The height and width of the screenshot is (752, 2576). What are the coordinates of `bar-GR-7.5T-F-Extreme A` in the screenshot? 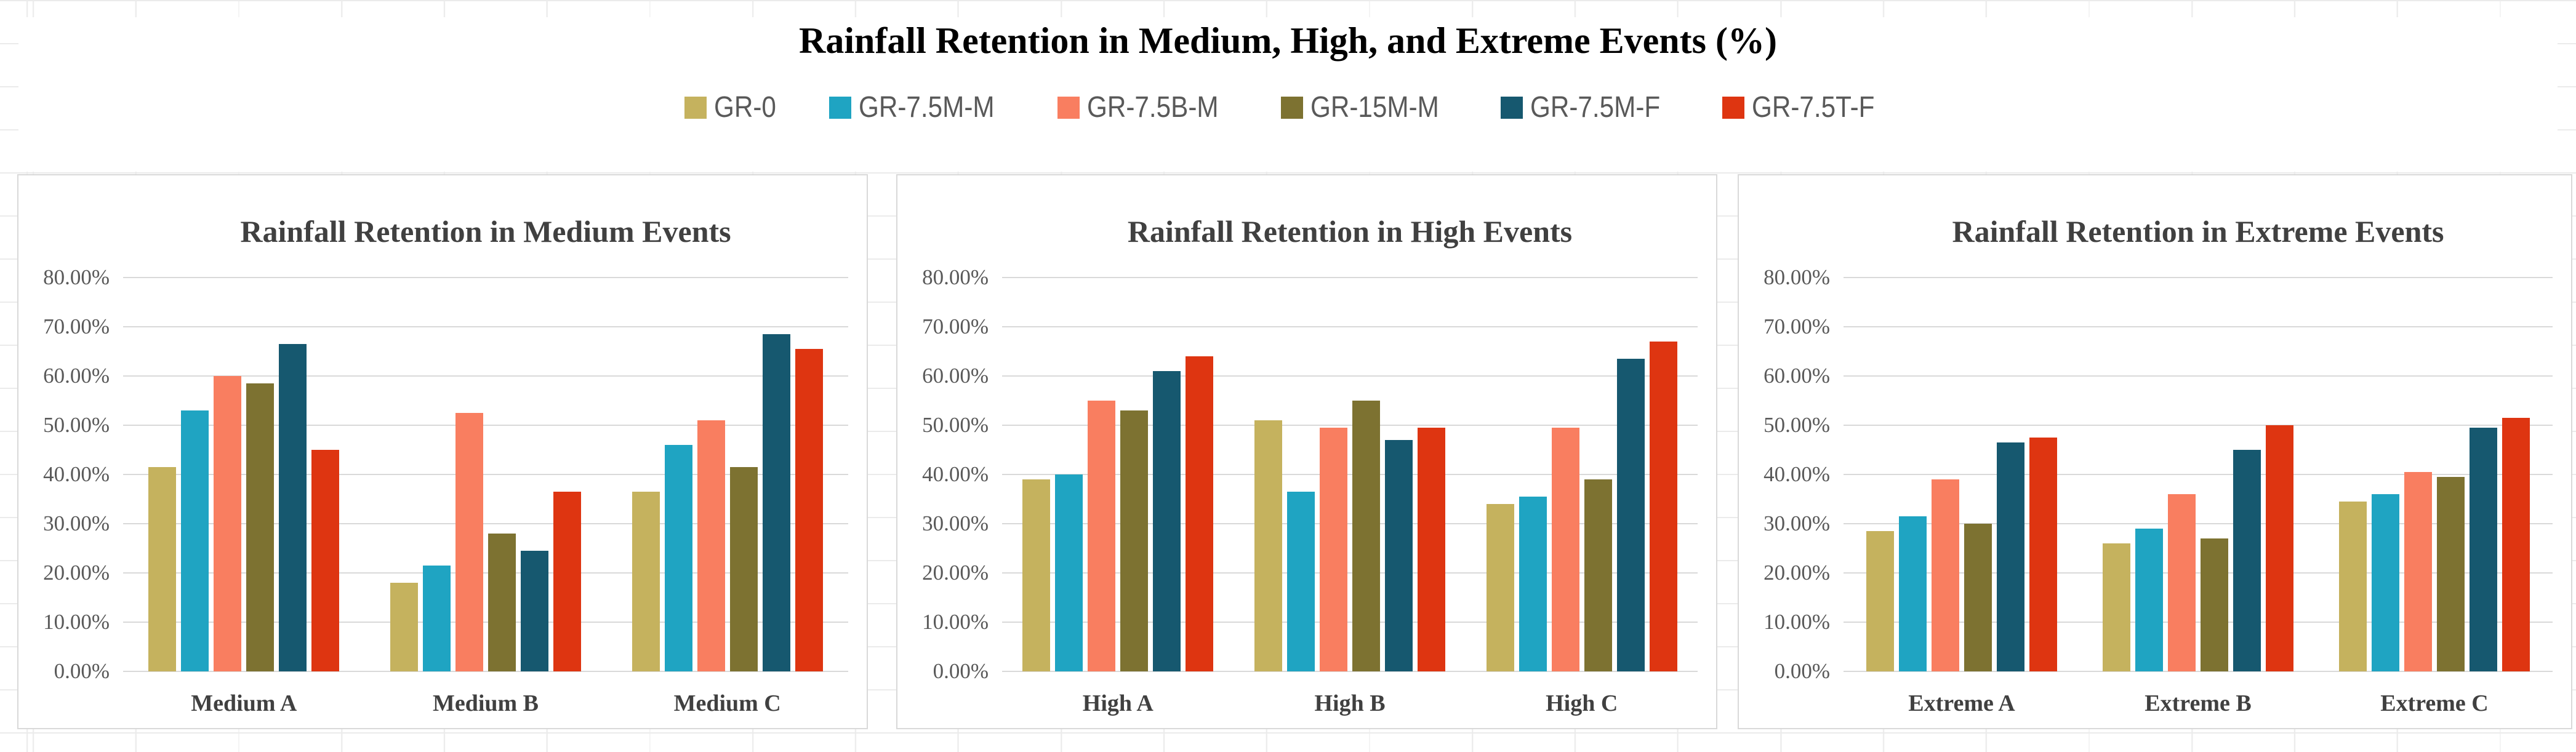 It's located at (2043, 554).